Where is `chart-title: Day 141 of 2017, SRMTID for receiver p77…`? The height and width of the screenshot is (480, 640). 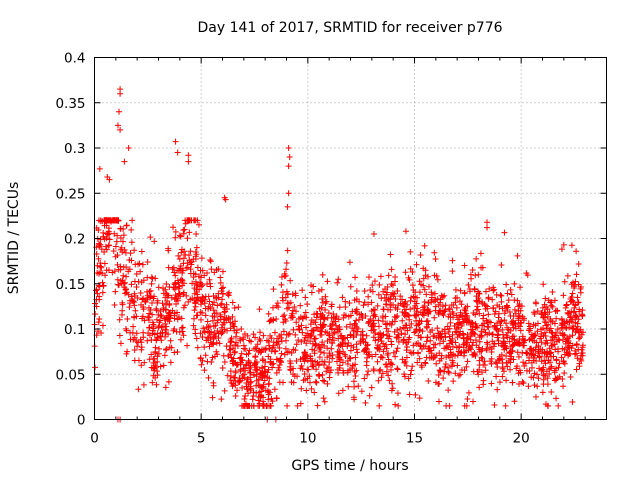 chart-title: Day 141 of 2017, SRMTID for receiver p77… is located at coordinates (349, 28).